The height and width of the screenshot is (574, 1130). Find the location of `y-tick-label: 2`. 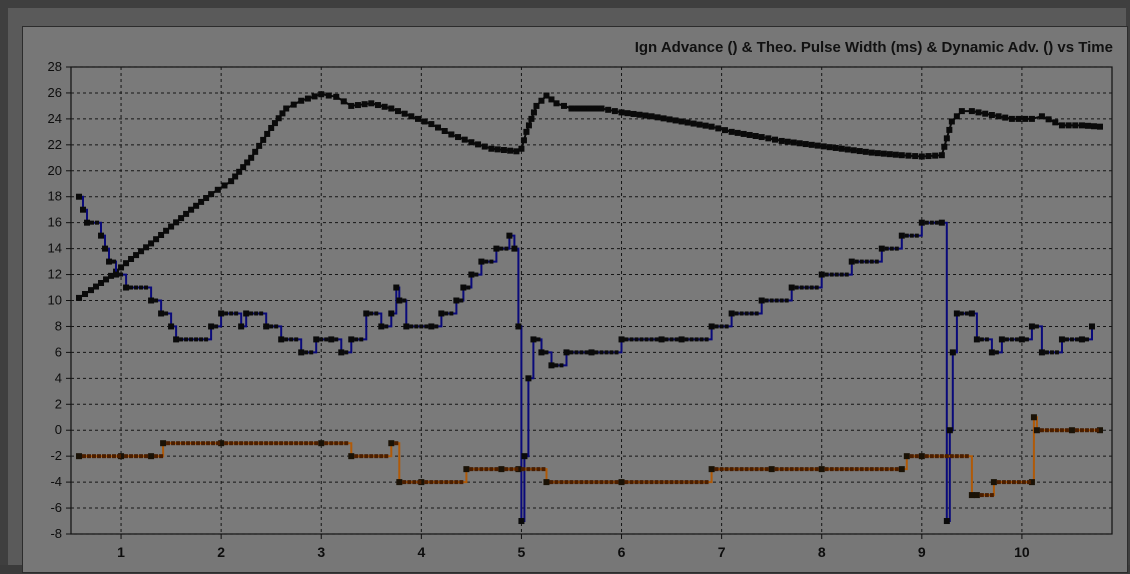

y-tick-label: 2 is located at coordinates (58, 403).